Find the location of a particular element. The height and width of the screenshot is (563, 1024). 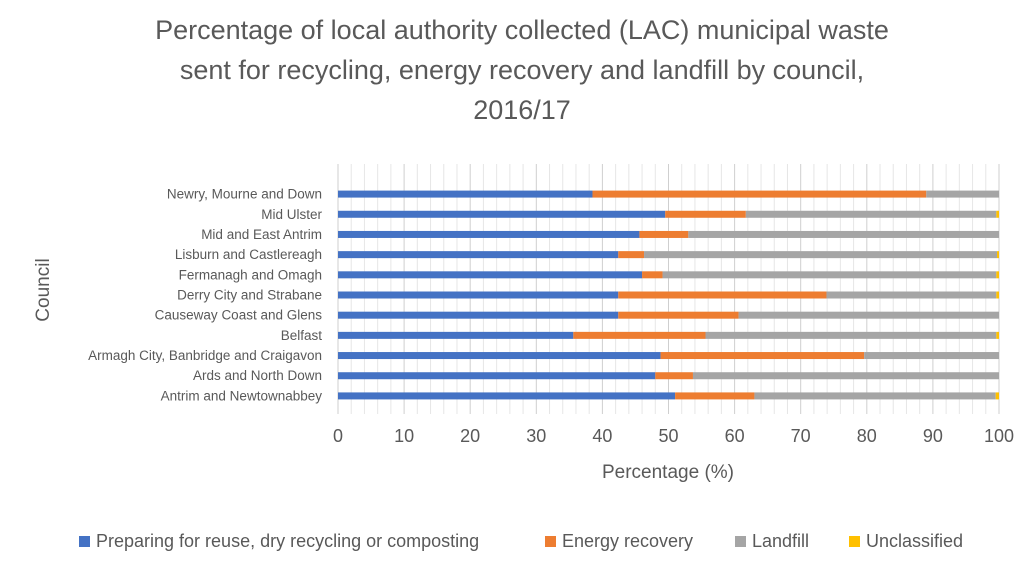

category-label: Lisburn and Castlereagh is located at coordinates (248, 254).